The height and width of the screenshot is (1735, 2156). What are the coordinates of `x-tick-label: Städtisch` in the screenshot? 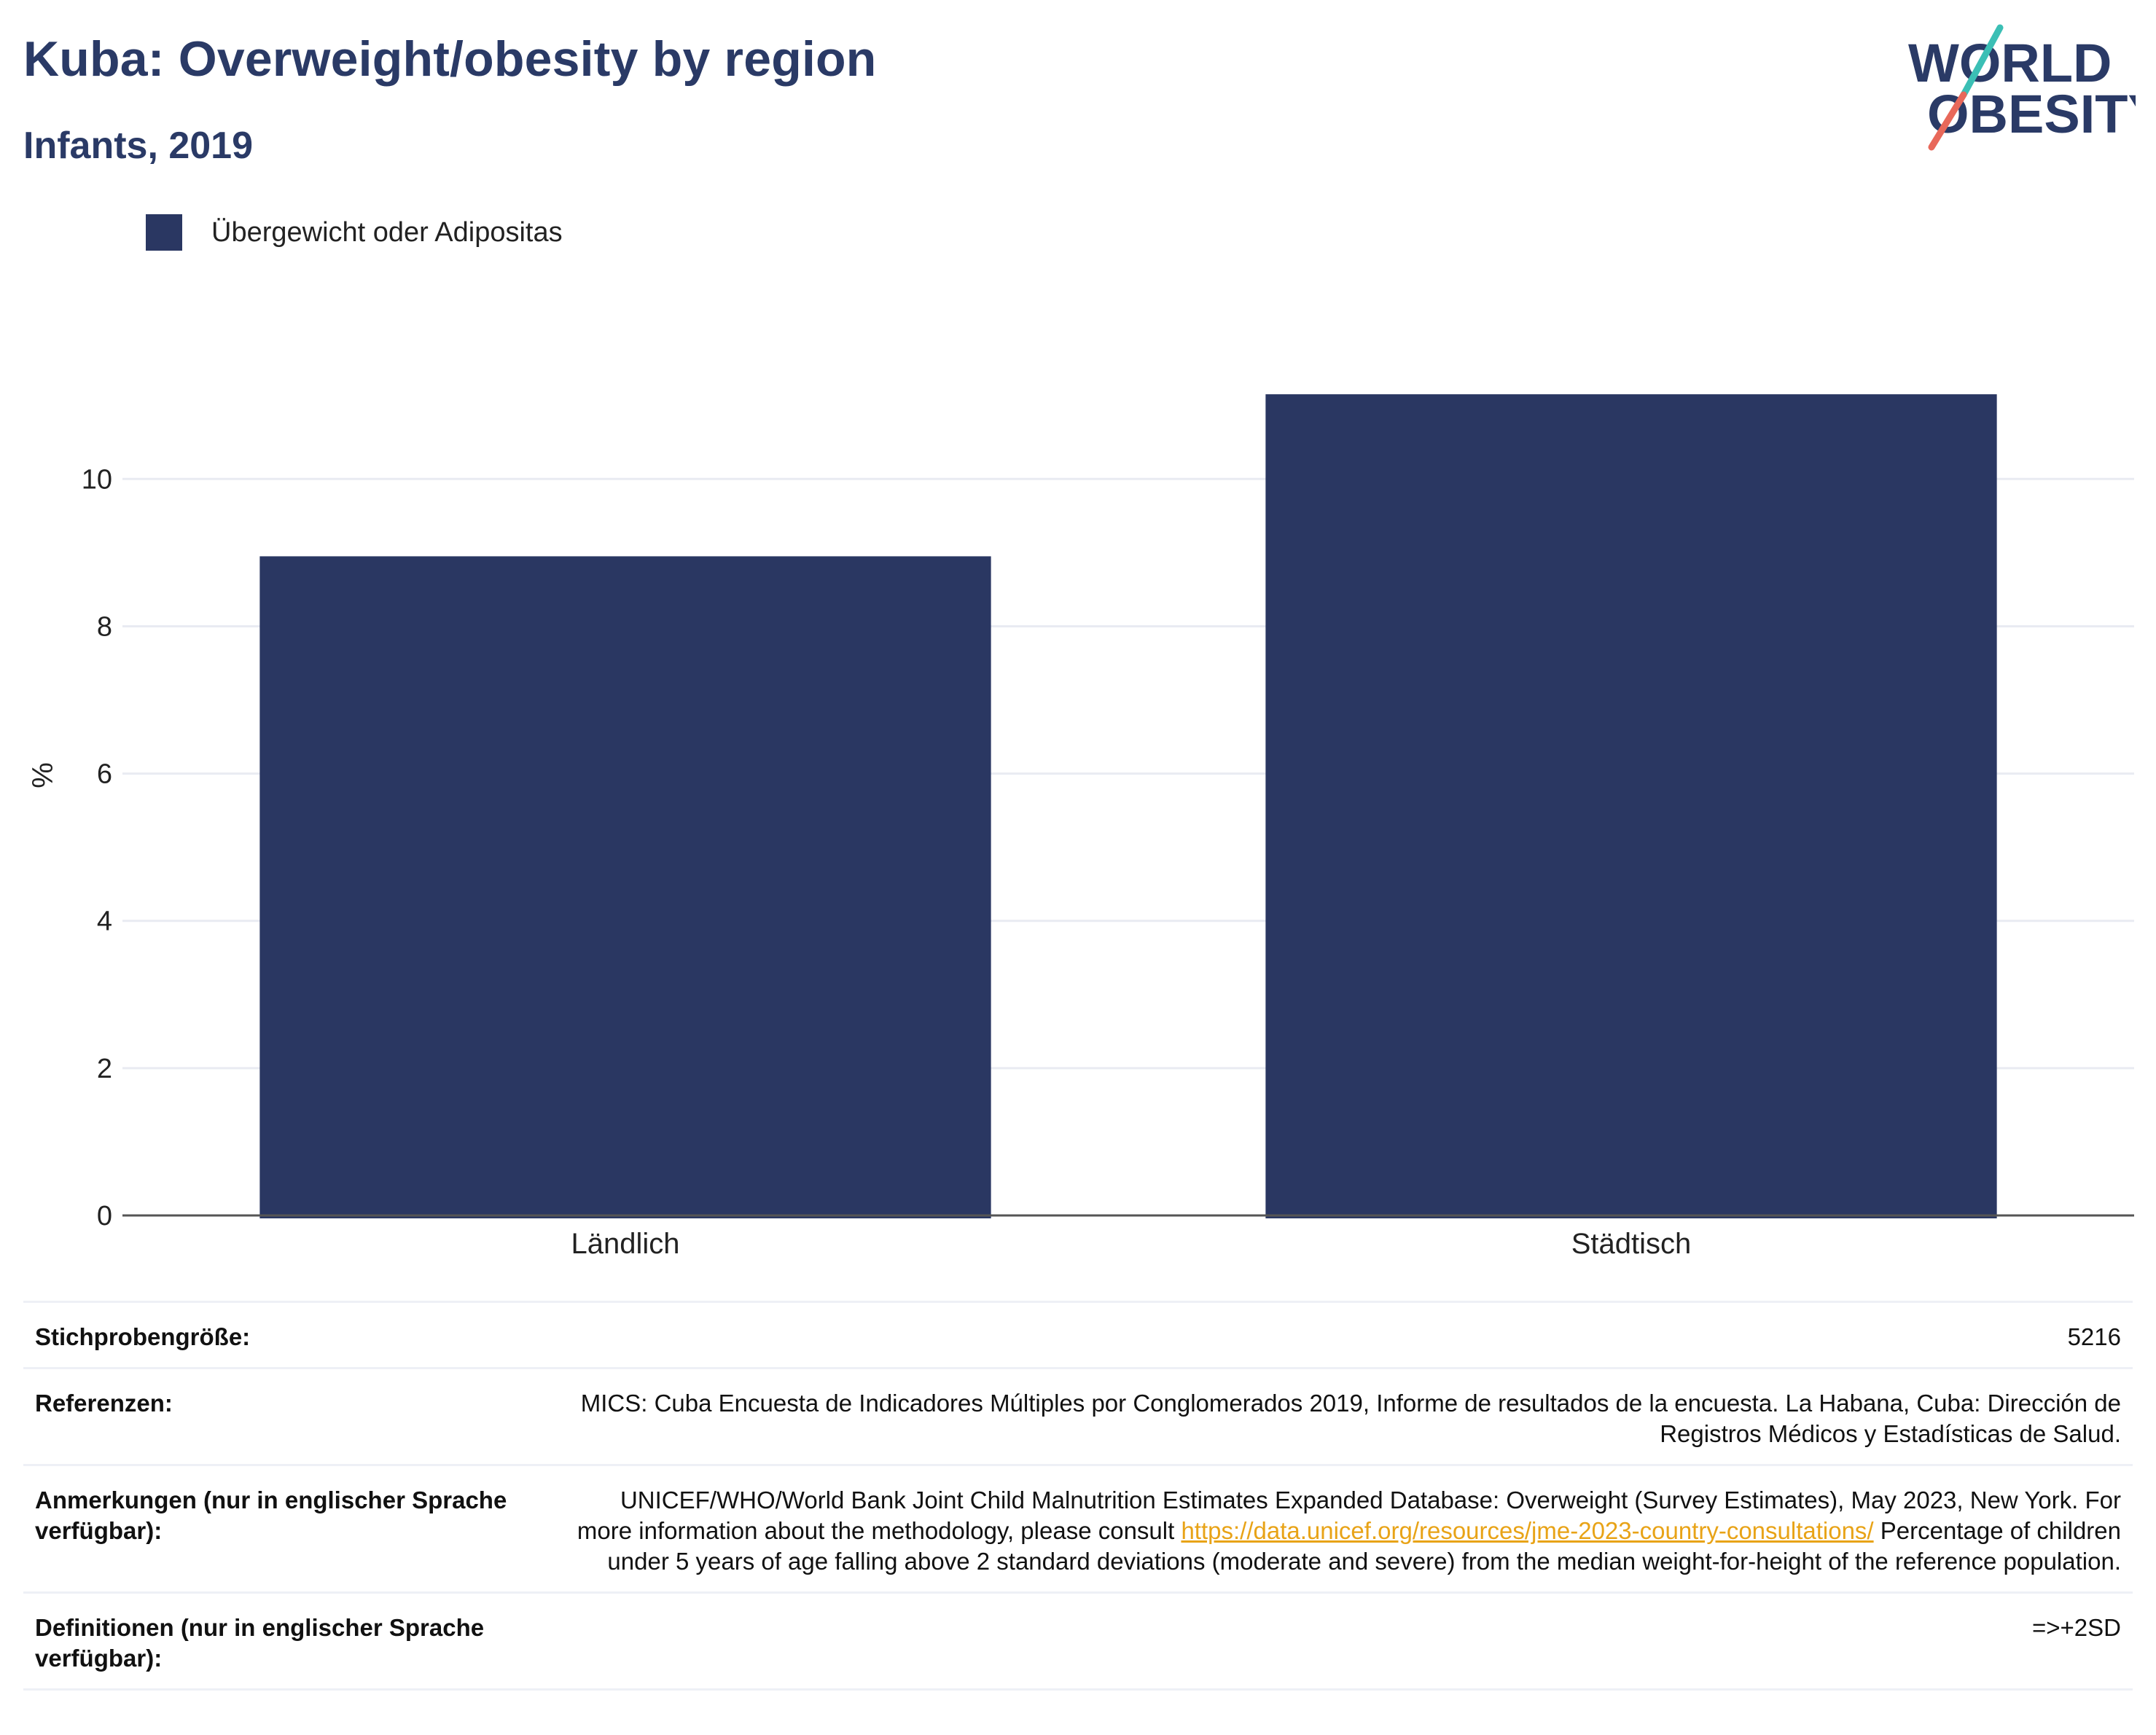 It's located at (1632, 1244).